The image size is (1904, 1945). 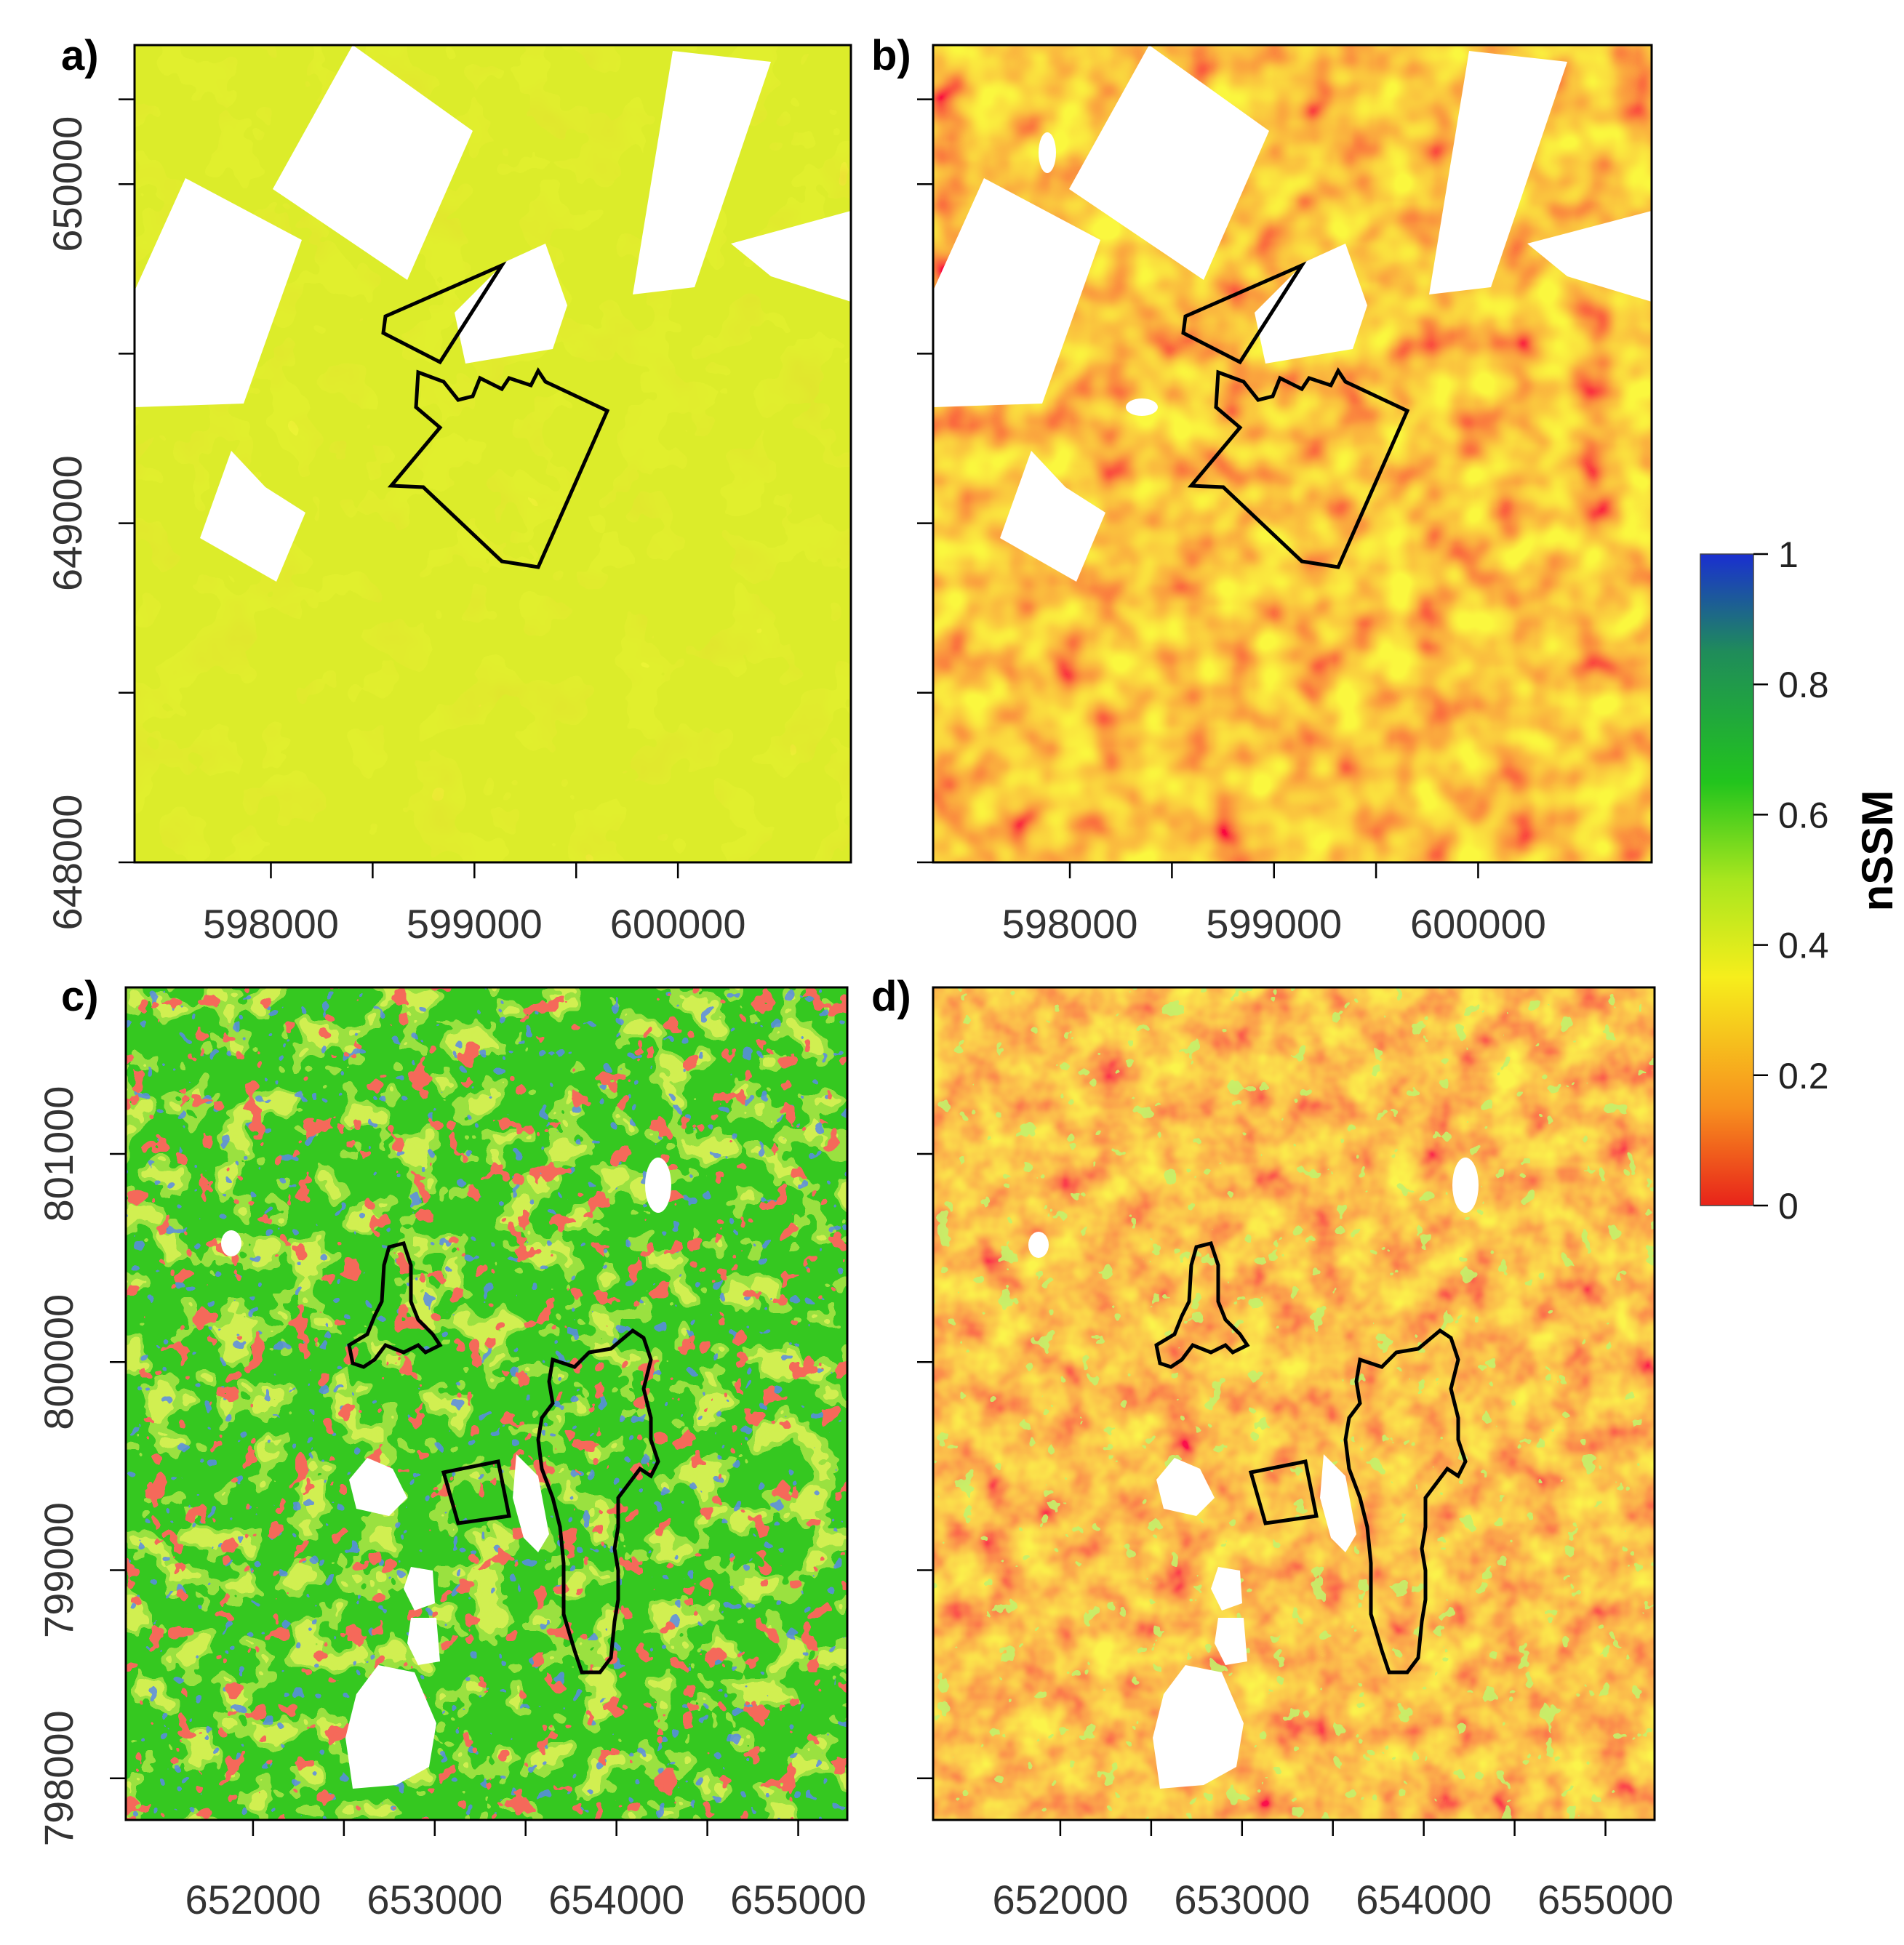 What do you see at coordinates (58, 1778) in the screenshot?
I see `y-tick-label: 798000` at bounding box center [58, 1778].